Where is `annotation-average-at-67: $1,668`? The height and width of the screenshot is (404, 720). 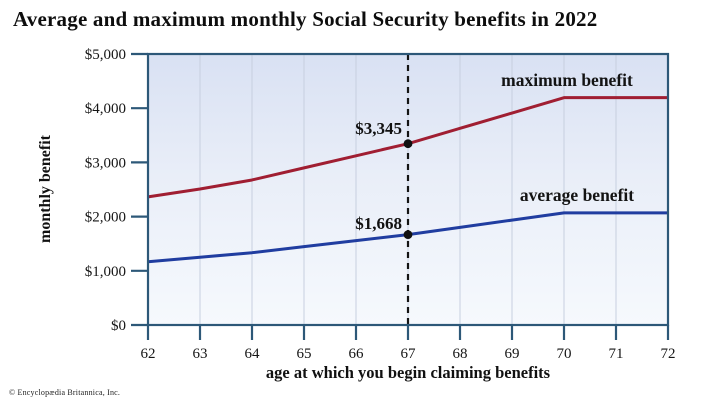 annotation-average-at-67: $1,668 is located at coordinates (378, 223).